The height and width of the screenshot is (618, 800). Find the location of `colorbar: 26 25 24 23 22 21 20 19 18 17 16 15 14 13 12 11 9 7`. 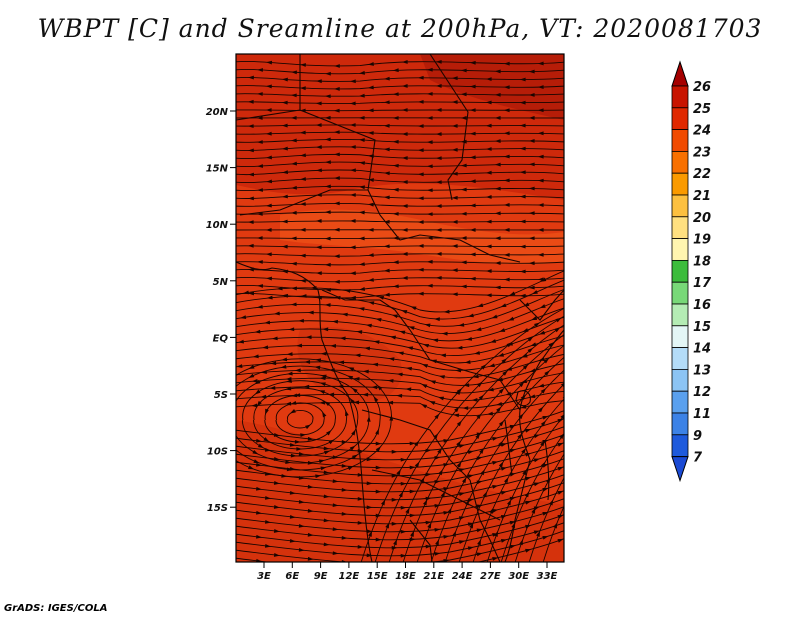

colorbar: 26 25 24 23 22 21 20 19 18 17 16 15 14 13 12 11 9 7 is located at coordinates (691, 271).